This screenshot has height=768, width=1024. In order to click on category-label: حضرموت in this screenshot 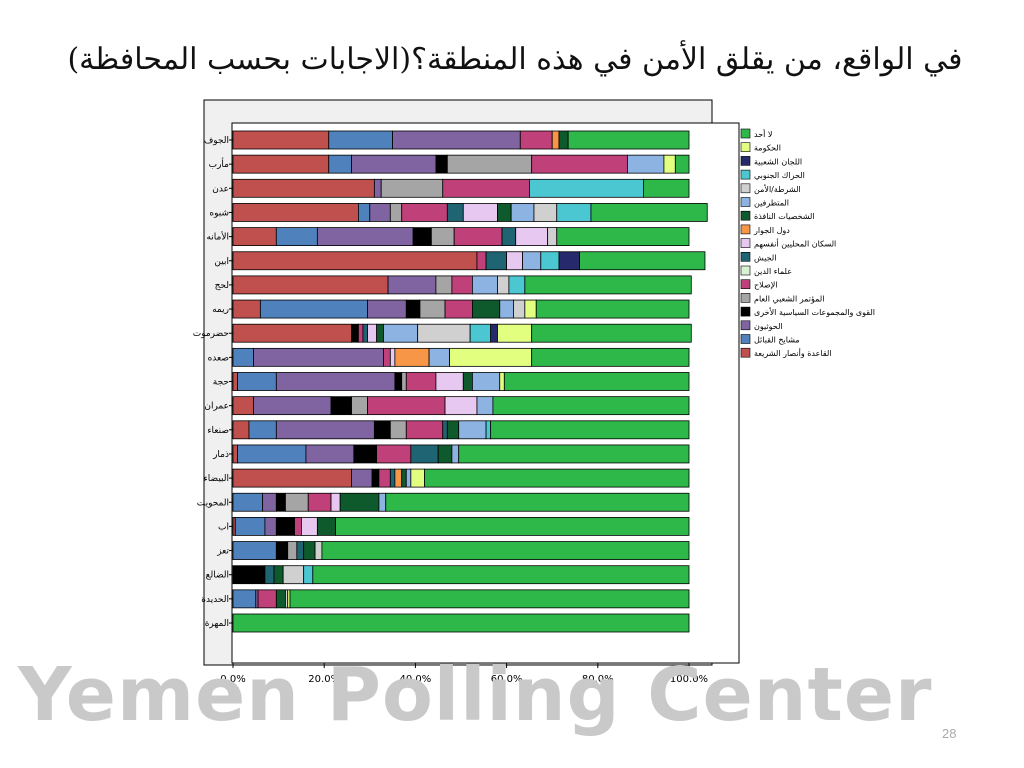, I will do `click(211, 334)`.